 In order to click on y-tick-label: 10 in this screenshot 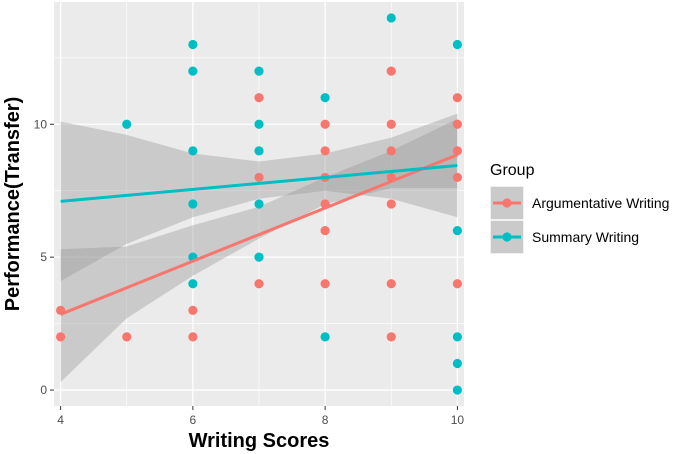, I will do `click(41, 124)`.